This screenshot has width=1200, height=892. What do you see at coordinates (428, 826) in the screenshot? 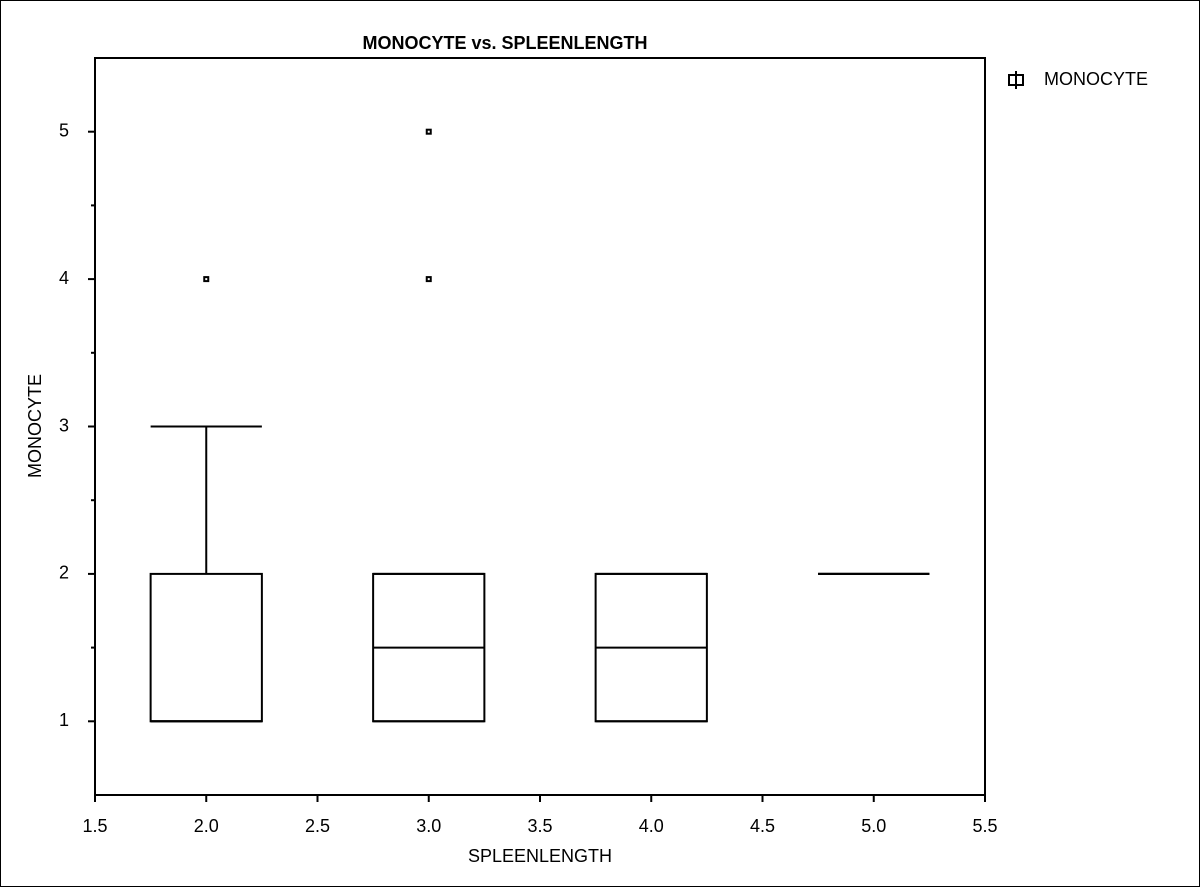
I see `x-tick-label: 3.0` at bounding box center [428, 826].